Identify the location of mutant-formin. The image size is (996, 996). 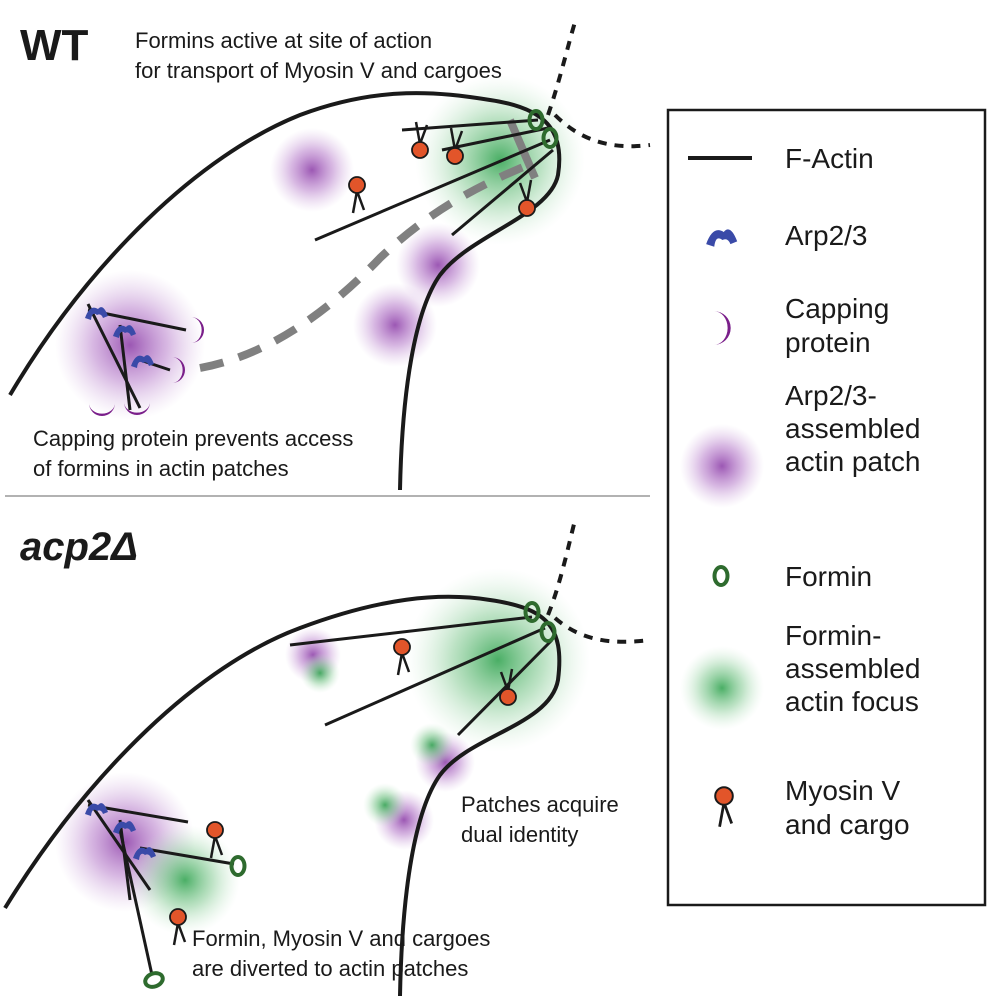
(154, 980).